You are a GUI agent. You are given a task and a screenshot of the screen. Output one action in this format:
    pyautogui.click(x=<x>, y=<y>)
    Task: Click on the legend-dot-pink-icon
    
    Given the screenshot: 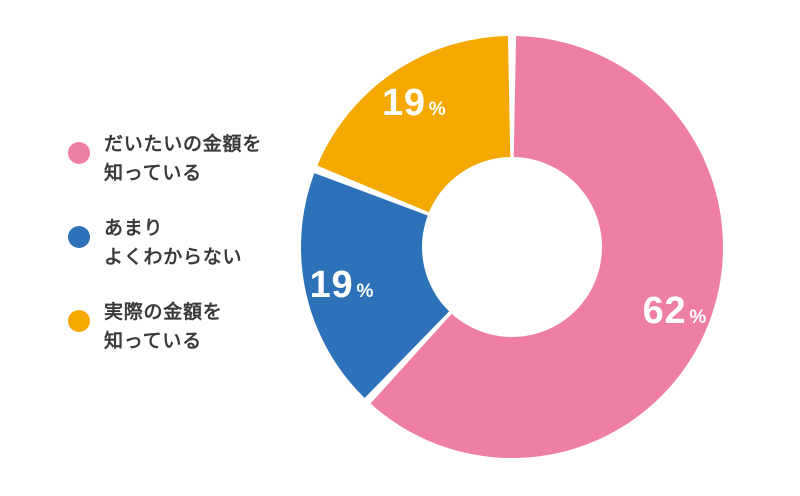 What is the action you would take?
    pyautogui.click(x=79, y=153)
    